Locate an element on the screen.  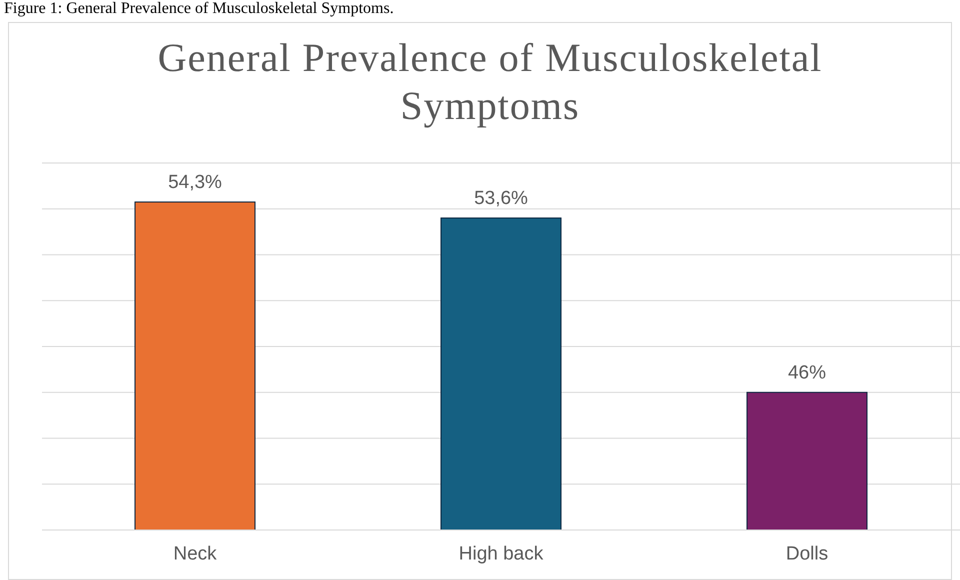
x-tick-label: High back is located at coordinates (501, 553).